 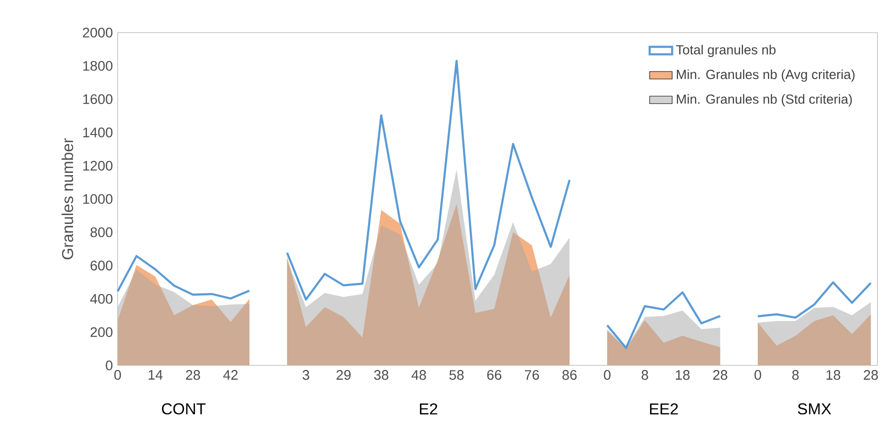 What do you see at coordinates (381, 375) in the screenshot?
I see `x-tick-label: 38` at bounding box center [381, 375].